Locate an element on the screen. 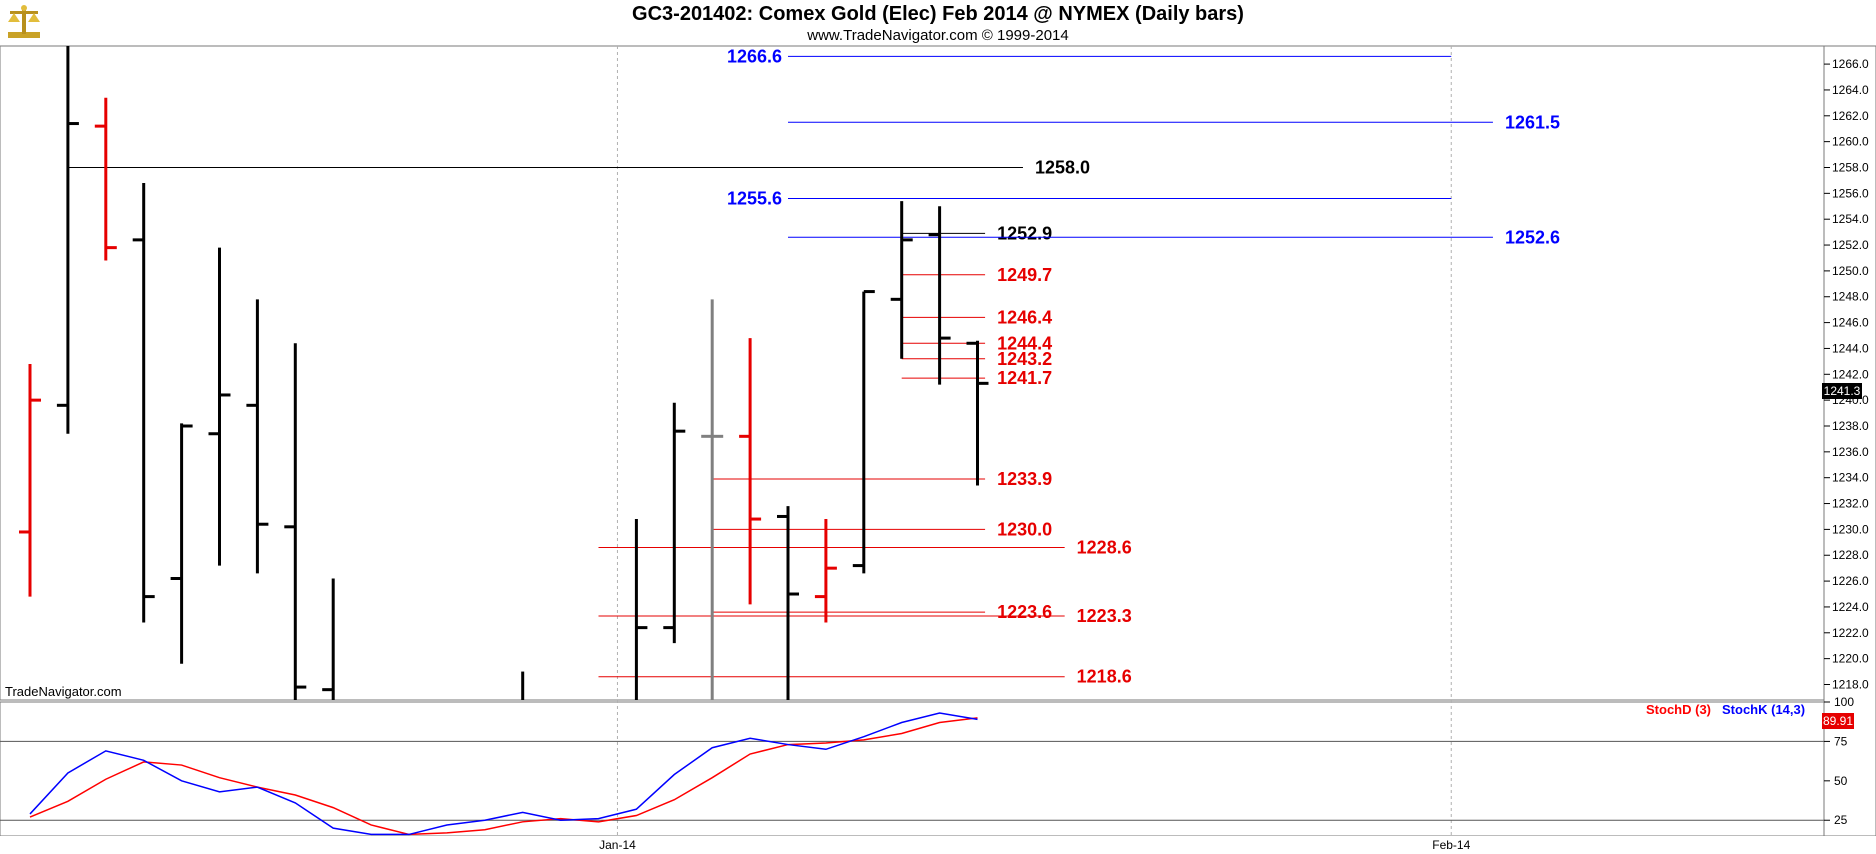 The image size is (1876, 854). fib-level-label: 1223.6 is located at coordinates (1024, 612).